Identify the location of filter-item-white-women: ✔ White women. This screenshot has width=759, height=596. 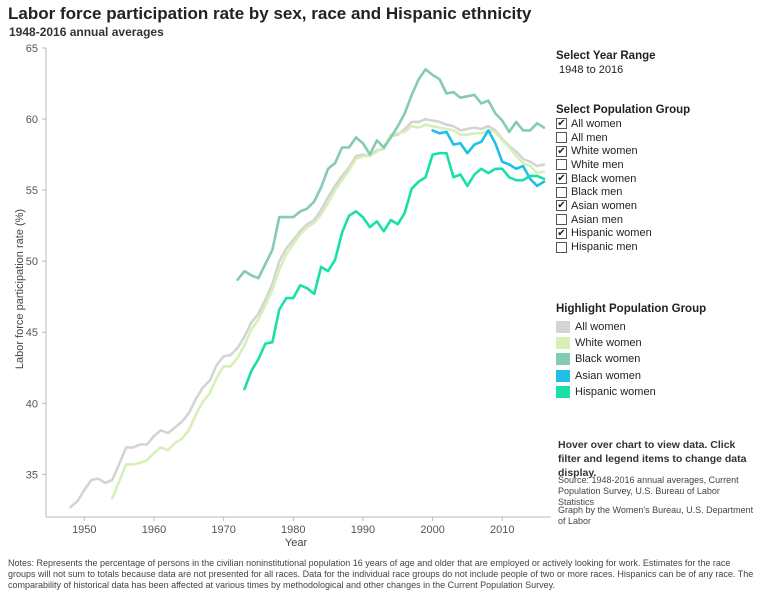
(623, 151).